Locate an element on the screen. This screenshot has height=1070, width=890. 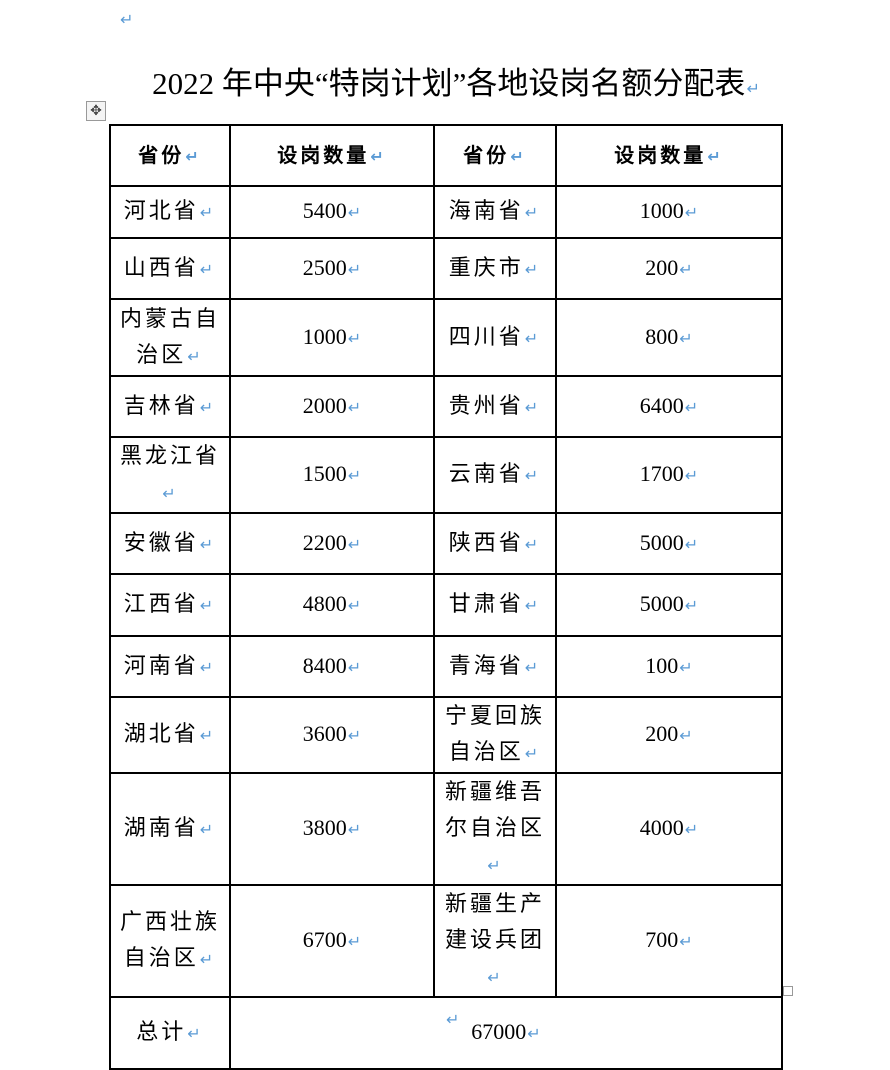
province-cell: 贵州省 is located at coordinates (495, 406).